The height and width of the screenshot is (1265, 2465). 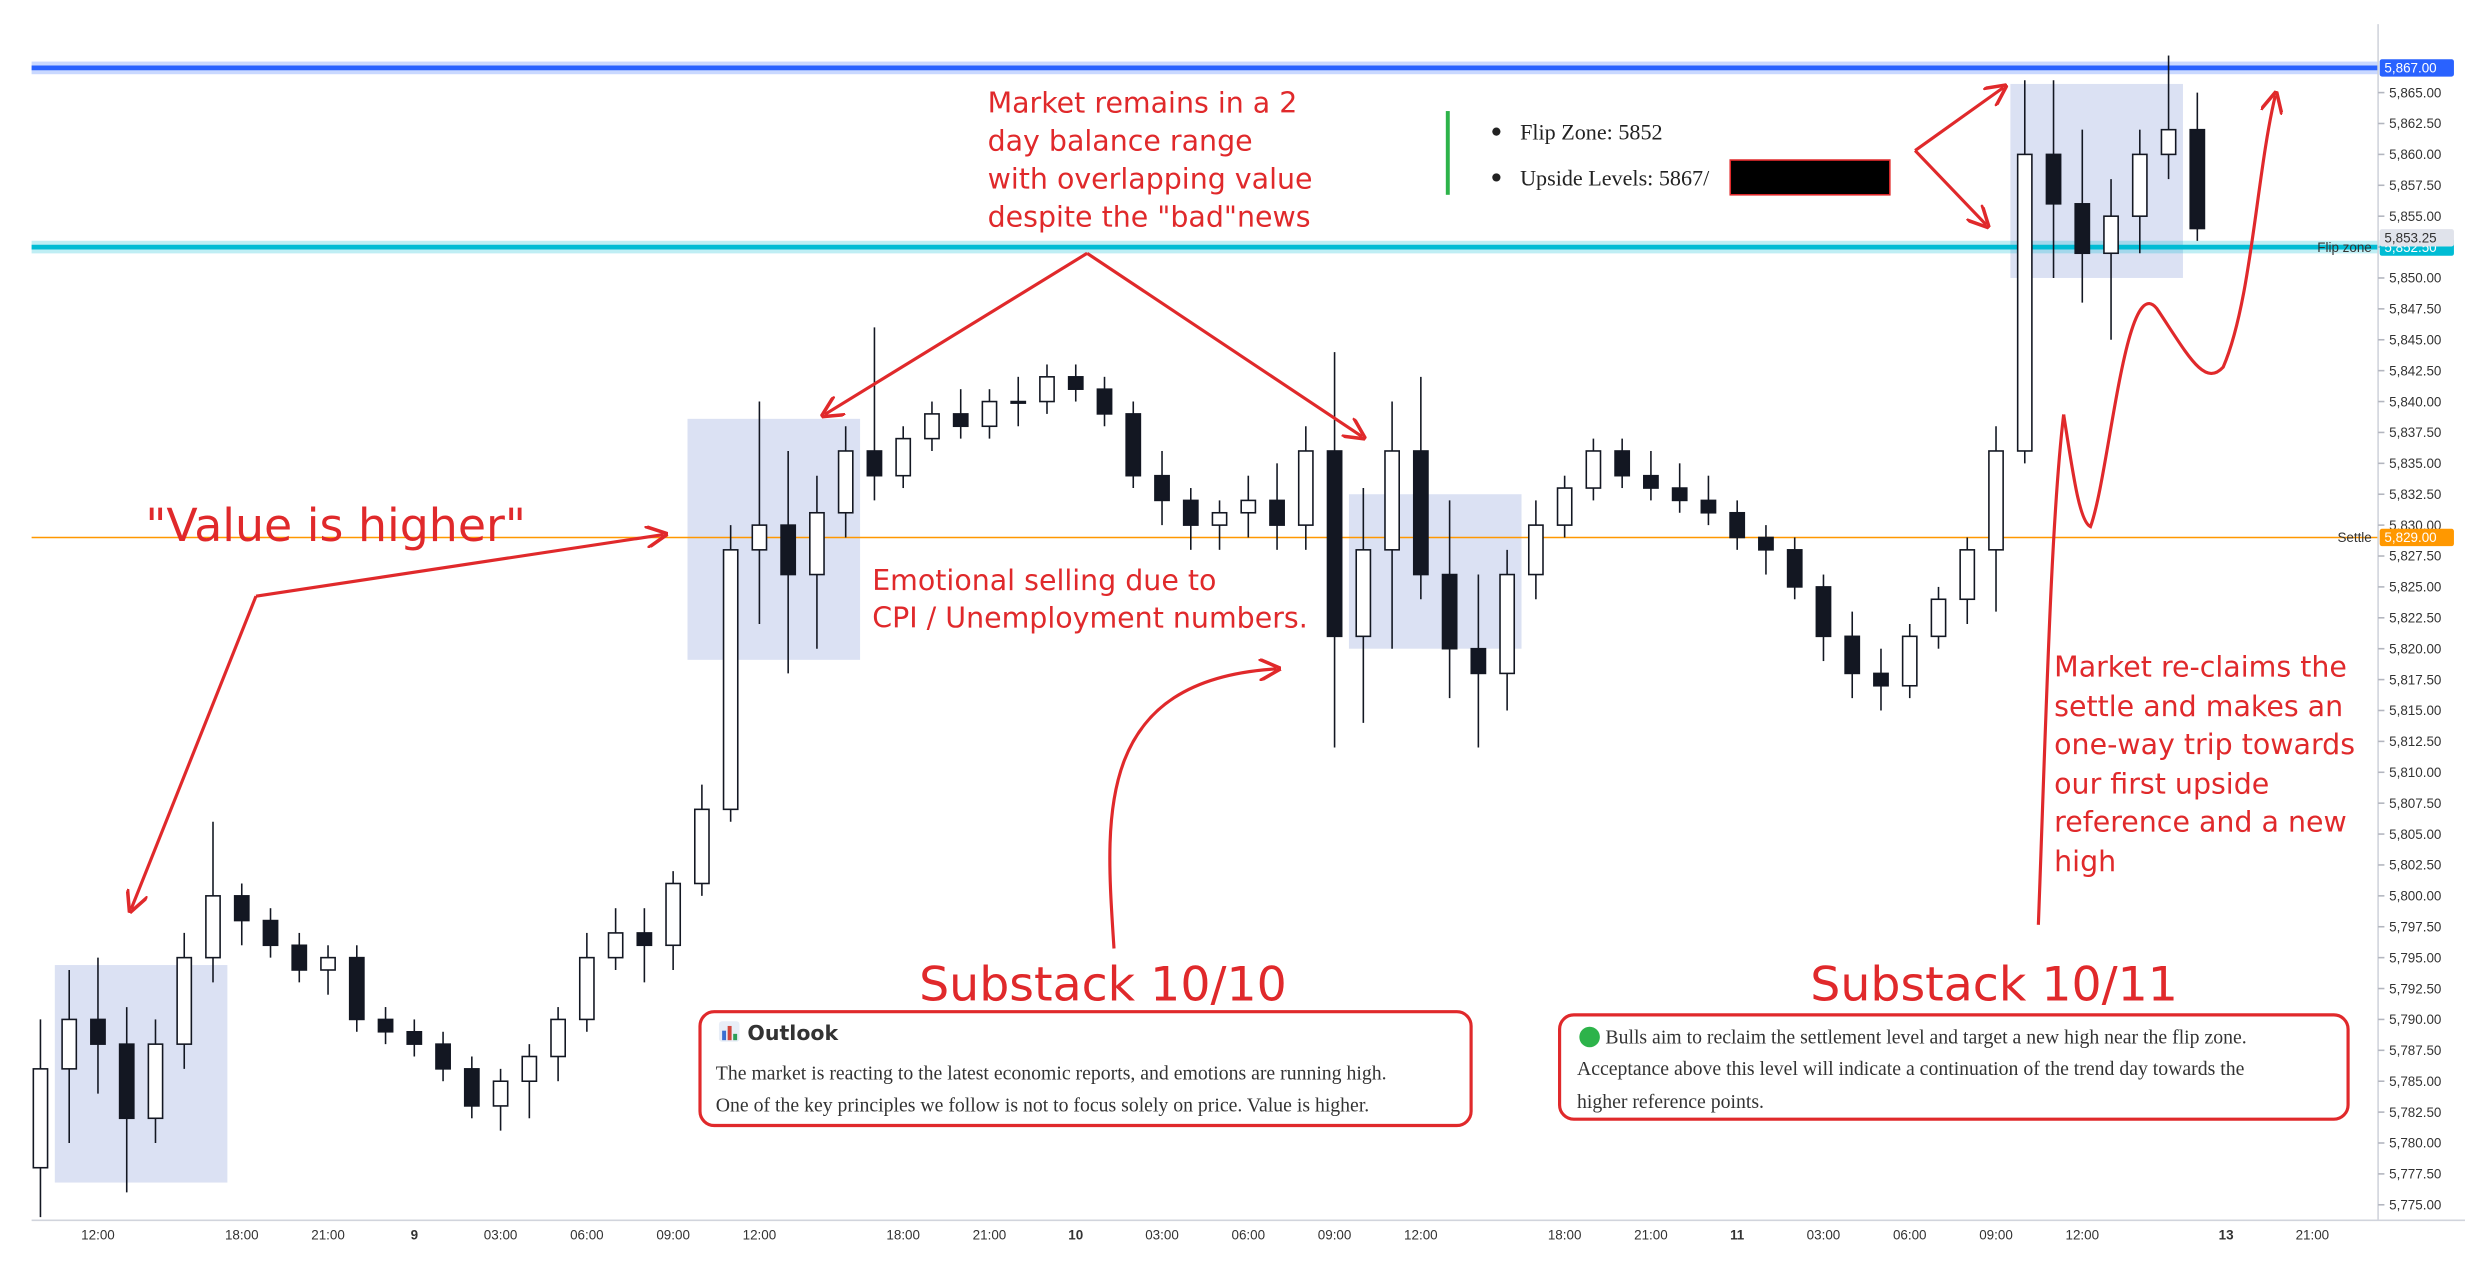 What do you see at coordinates (2415, 494) in the screenshot?
I see `y-tick-label: 5,832.50` at bounding box center [2415, 494].